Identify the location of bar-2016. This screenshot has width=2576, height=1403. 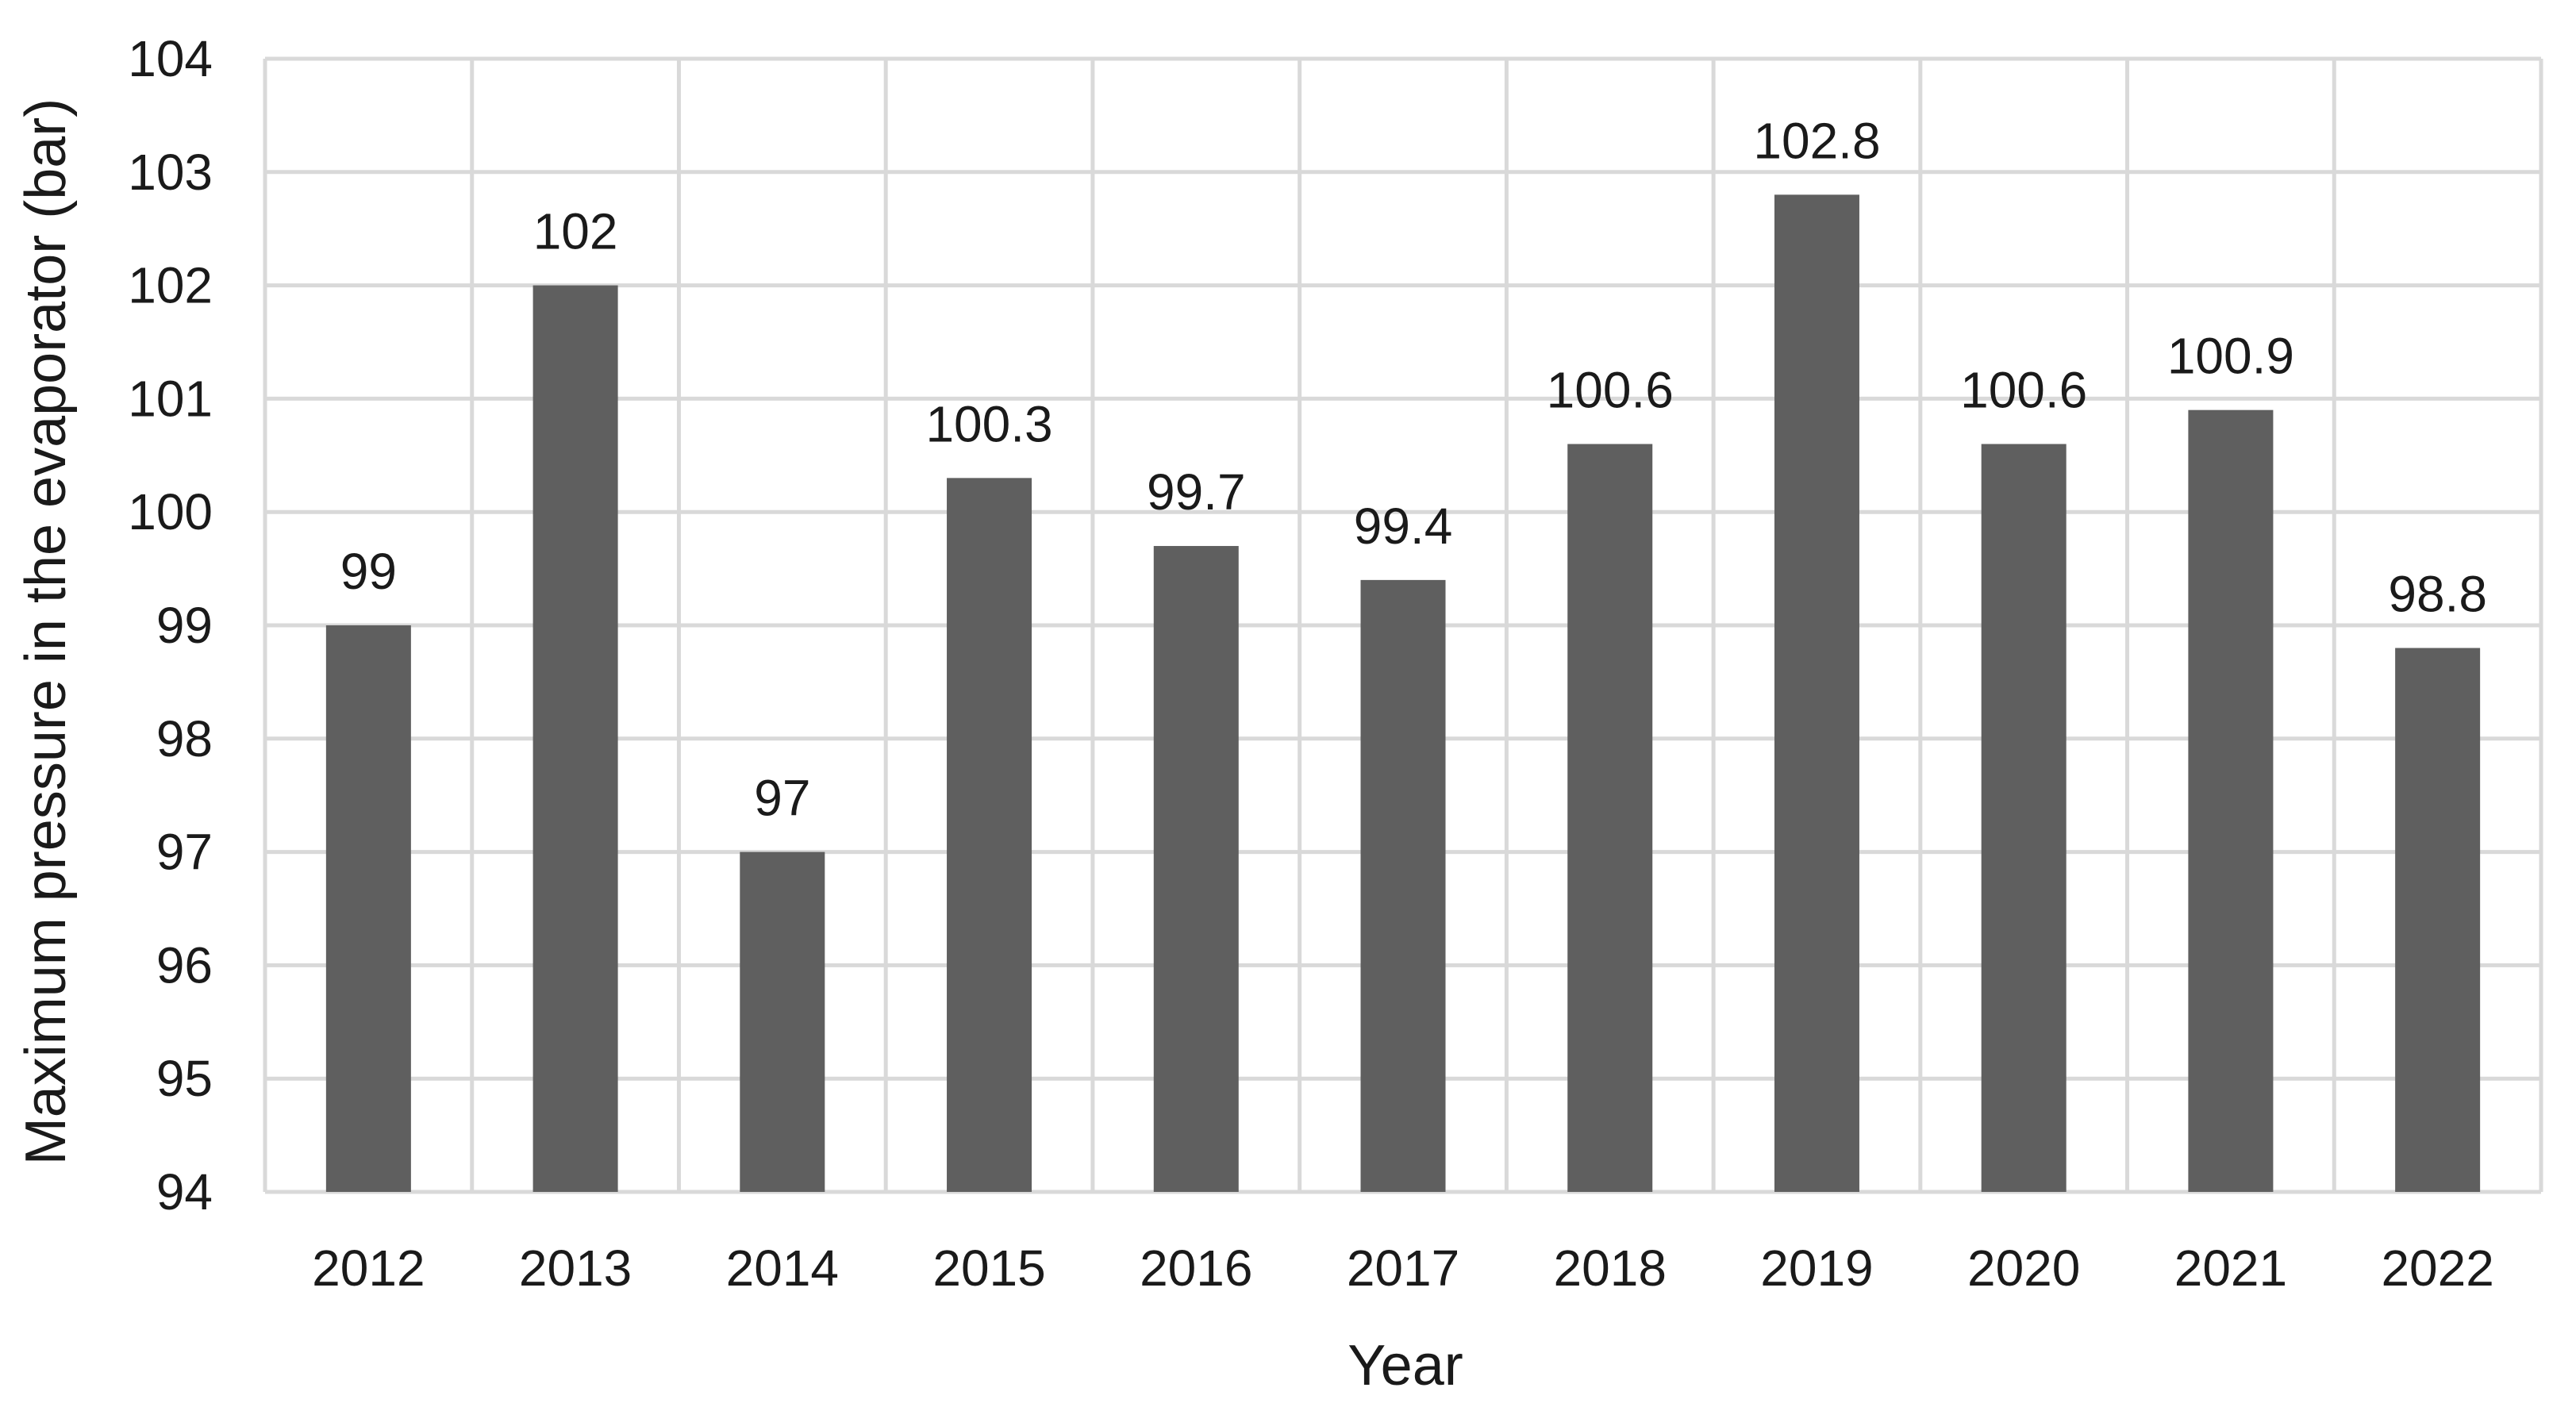
(1196, 869).